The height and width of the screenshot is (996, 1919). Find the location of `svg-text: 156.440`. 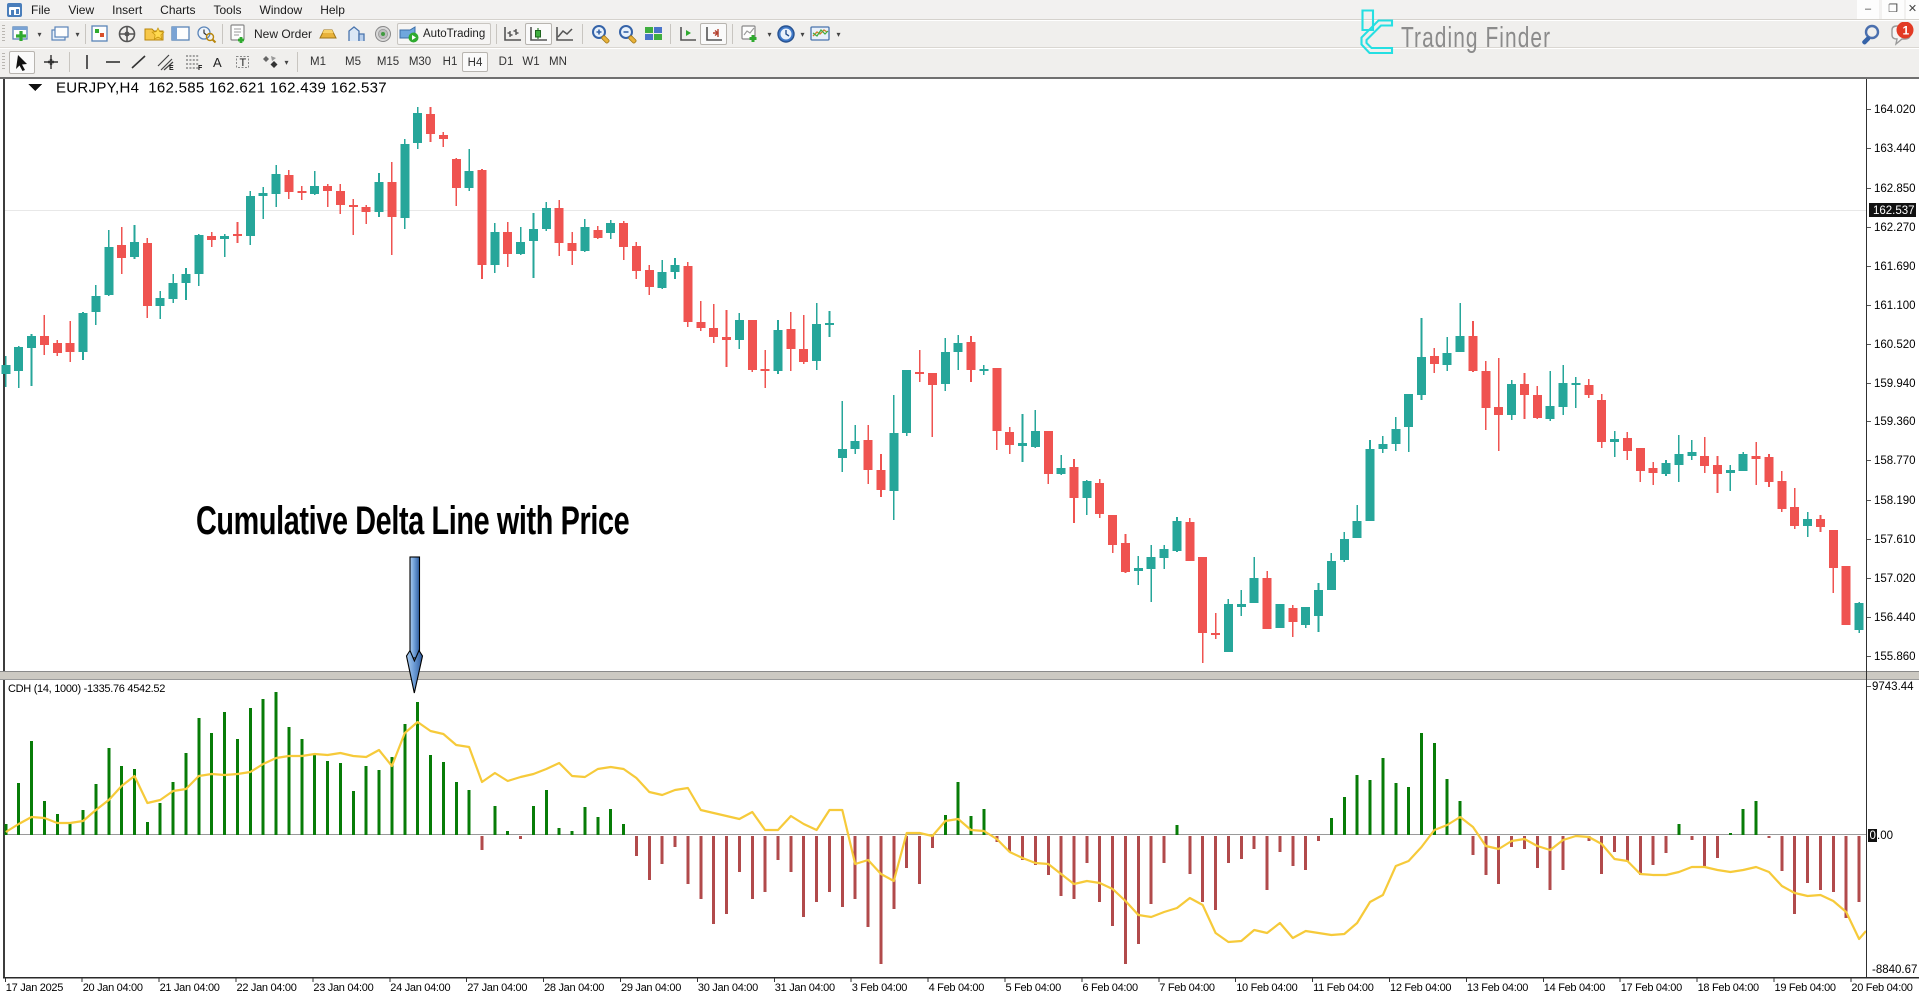

svg-text: 156.440 is located at coordinates (1895, 618).